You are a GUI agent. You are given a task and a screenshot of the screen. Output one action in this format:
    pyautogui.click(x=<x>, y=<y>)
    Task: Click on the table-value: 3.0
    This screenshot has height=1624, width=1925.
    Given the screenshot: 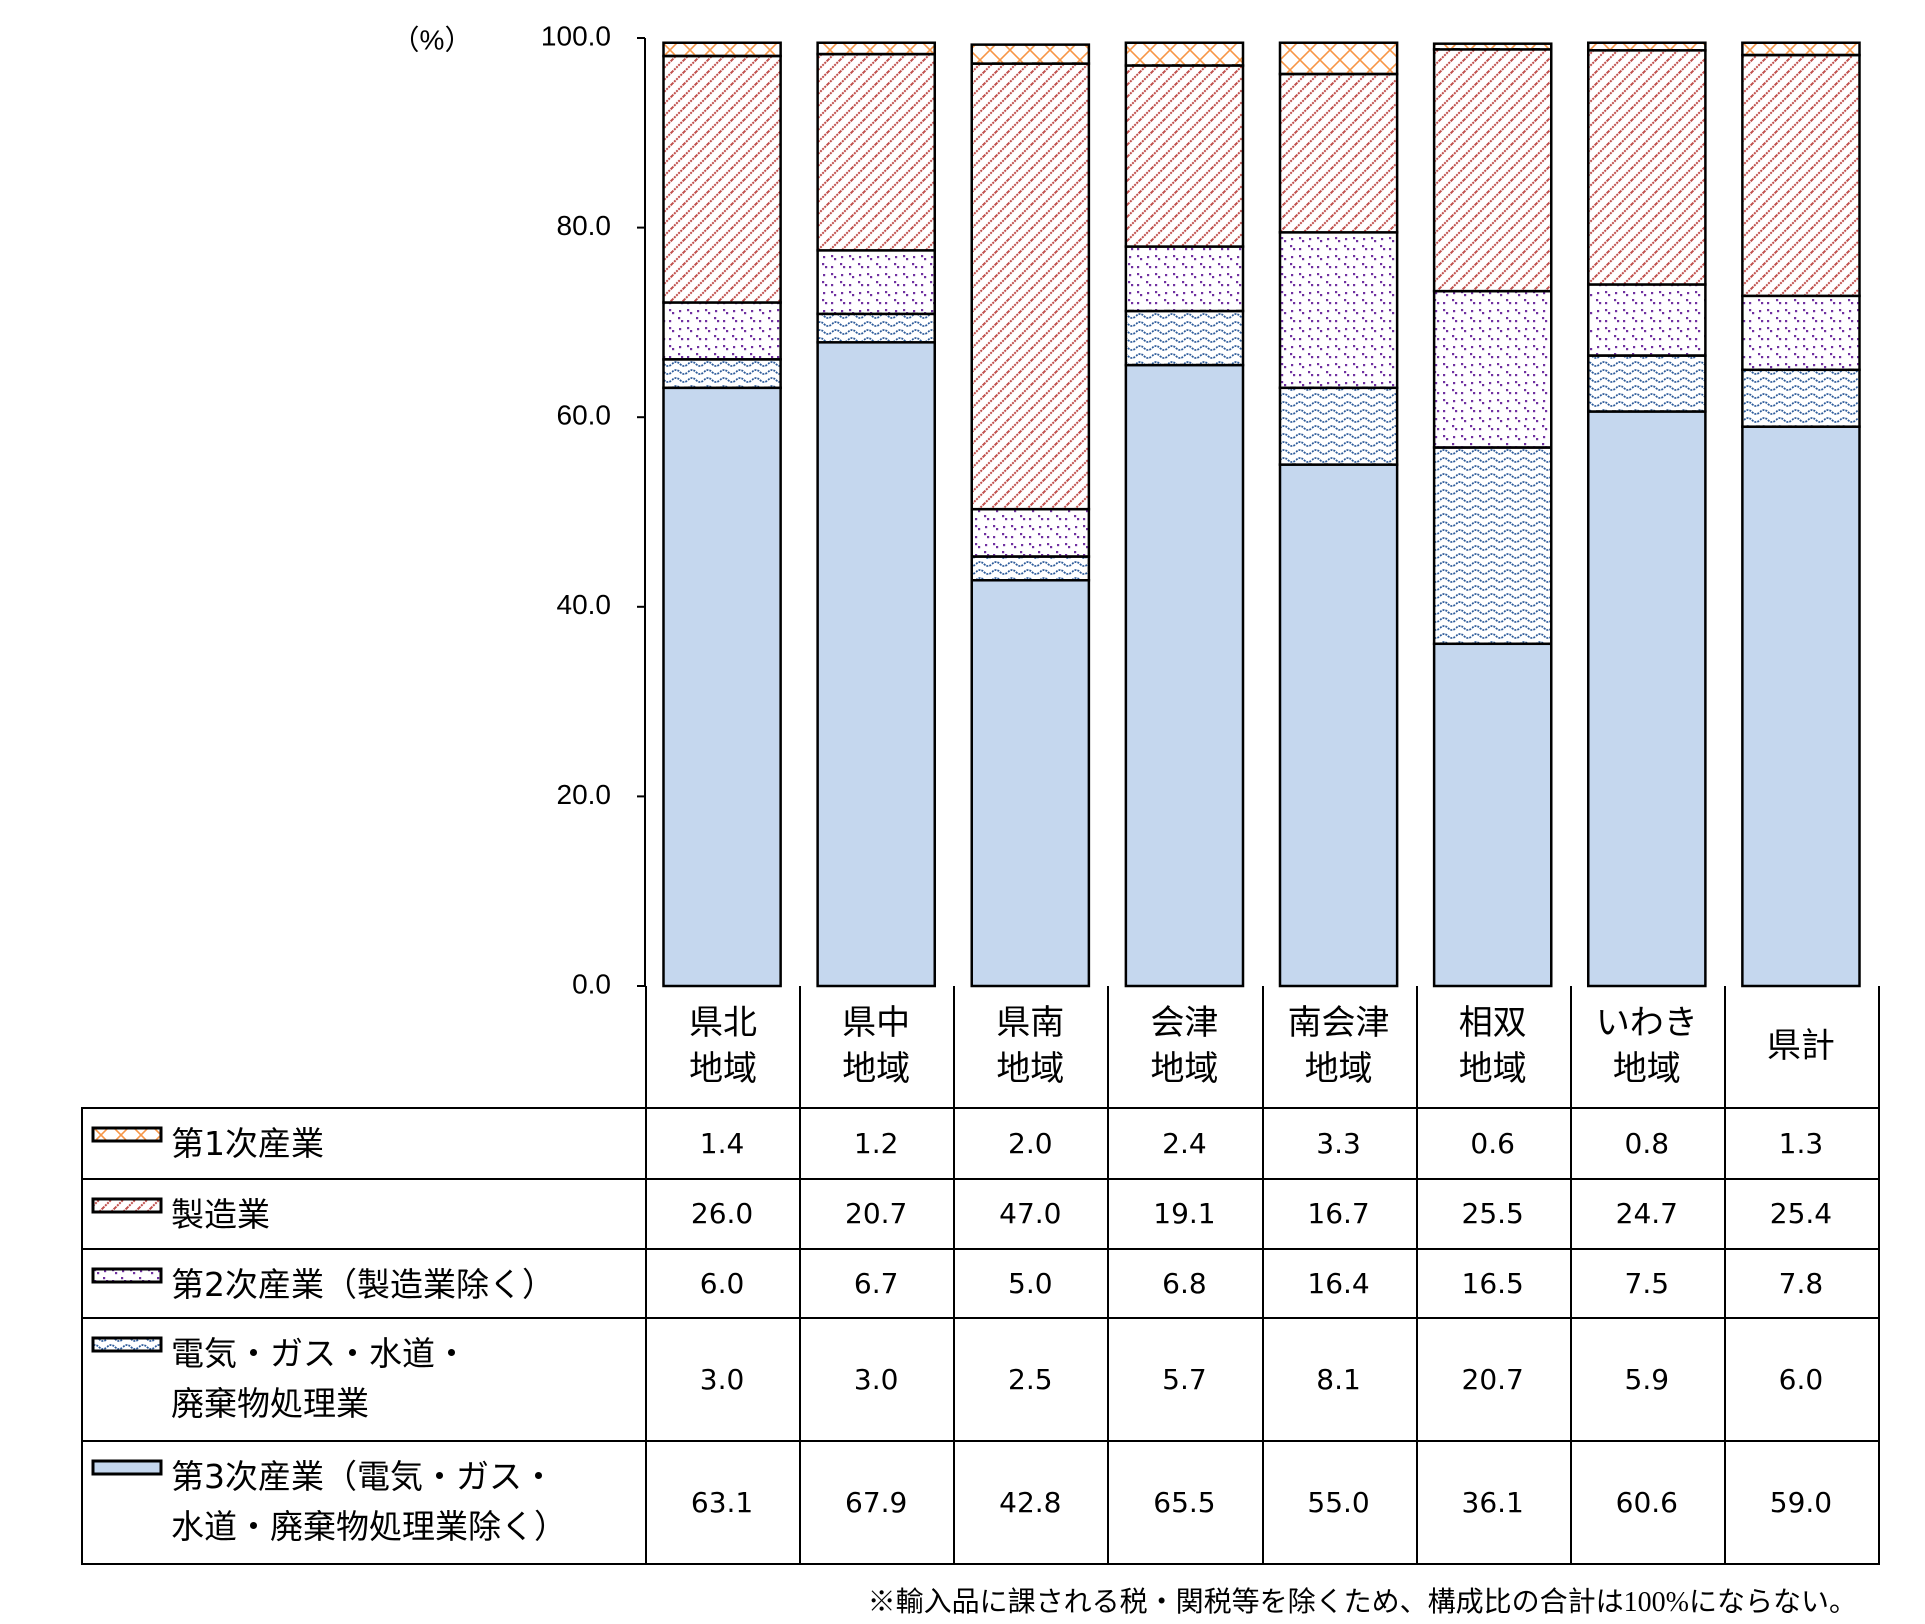 What is the action you would take?
    pyautogui.click(x=877, y=1379)
    